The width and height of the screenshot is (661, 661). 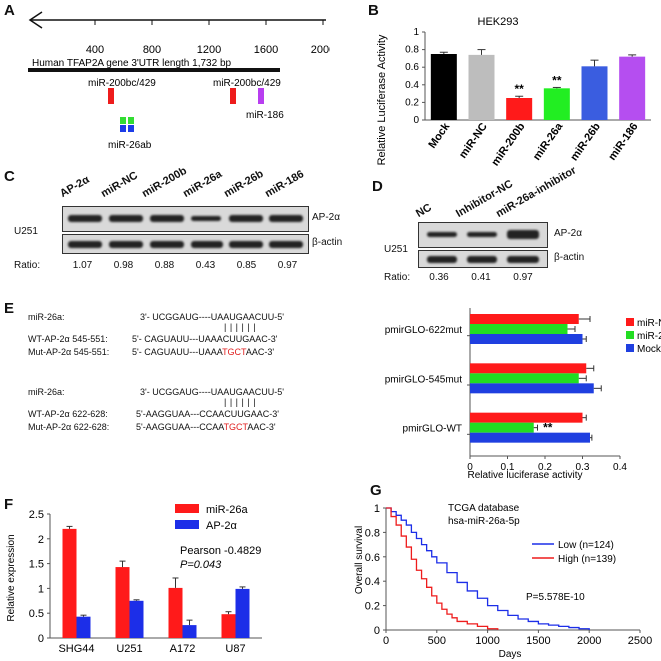 What do you see at coordinates (423, 330) in the screenshot?
I see `group-label: pmirGLO-622mut` at bounding box center [423, 330].